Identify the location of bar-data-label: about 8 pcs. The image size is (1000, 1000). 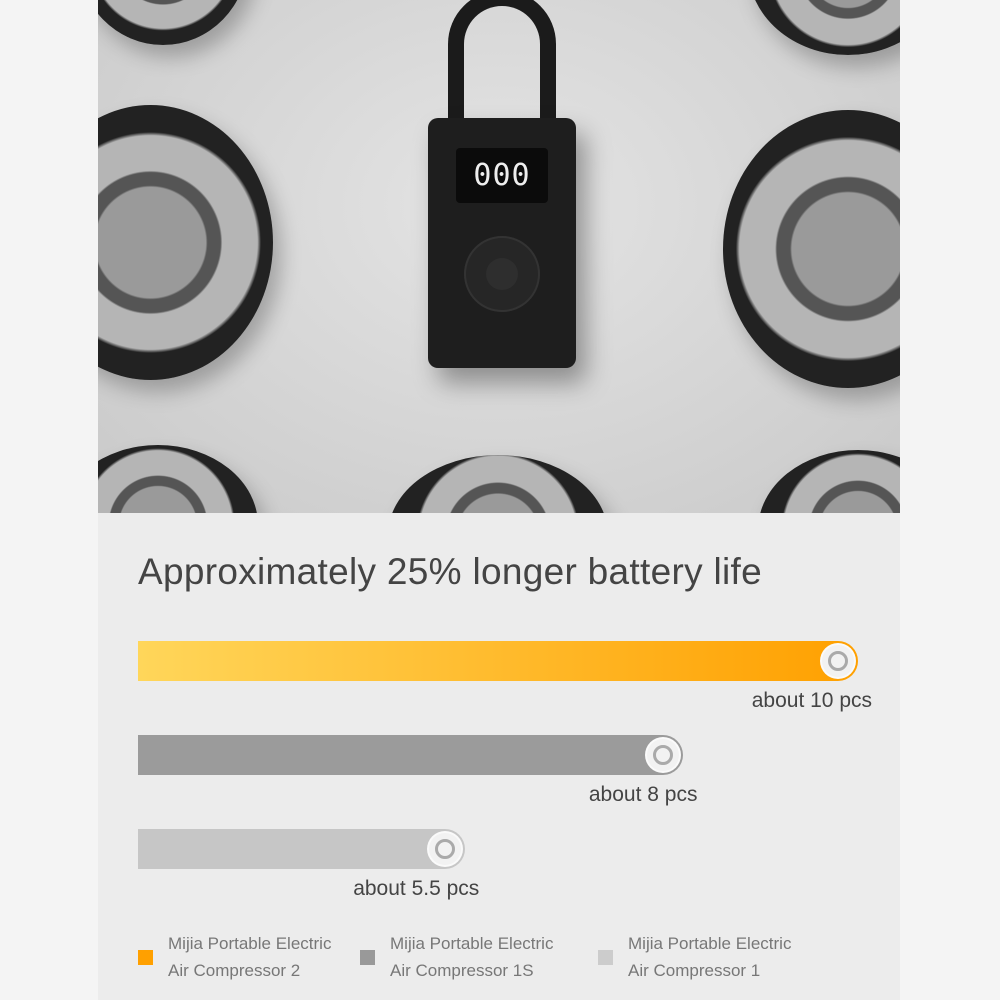
(643, 794).